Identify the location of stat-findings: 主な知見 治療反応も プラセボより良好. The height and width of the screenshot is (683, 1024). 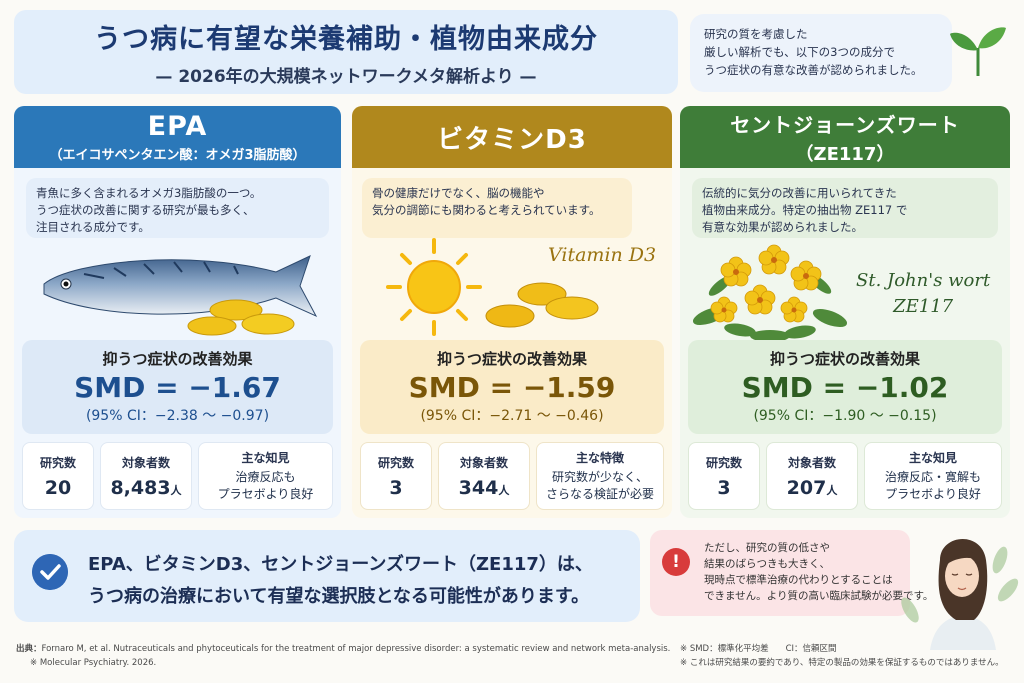
(265, 476).